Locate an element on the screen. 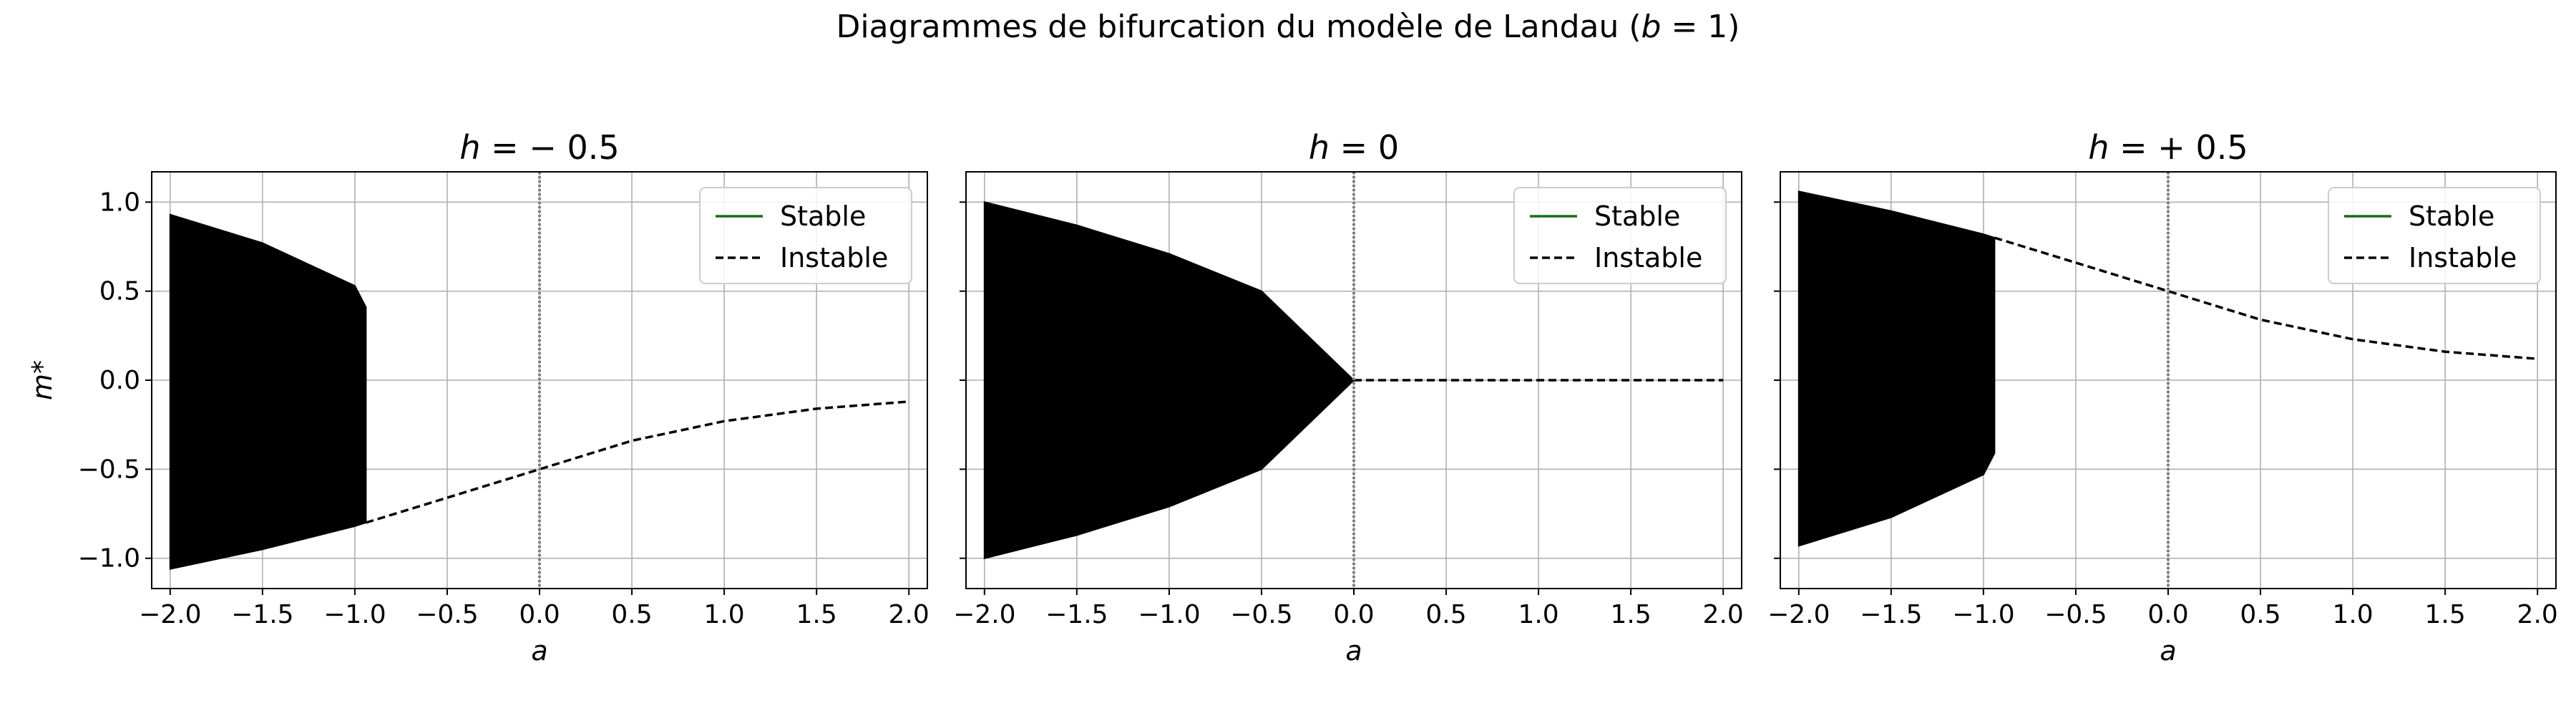 Image resolution: width=2576 pixels, height=716 pixels. y-axis-label: m* is located at coordinates (42, 380).